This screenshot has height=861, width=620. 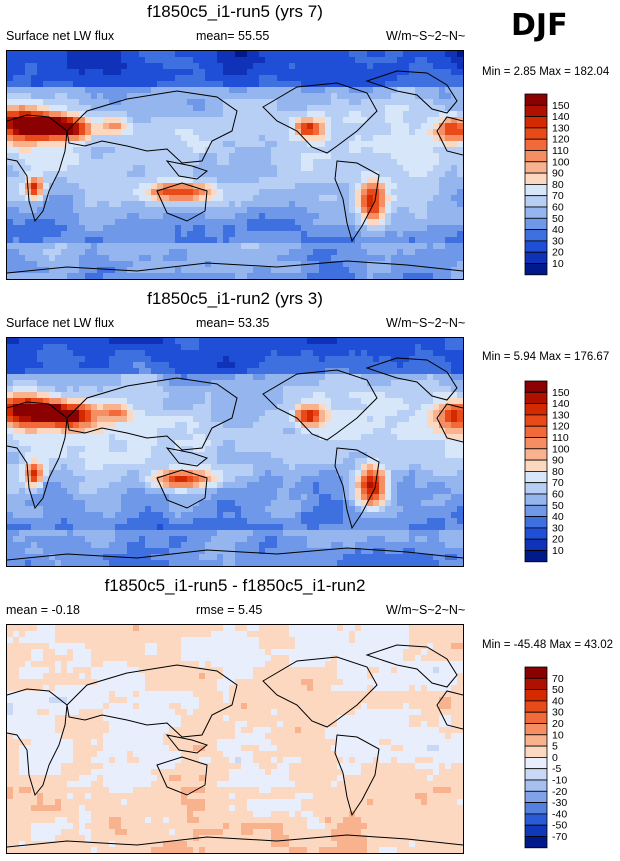 I want to click on coastline, so click(x=37, y=168).